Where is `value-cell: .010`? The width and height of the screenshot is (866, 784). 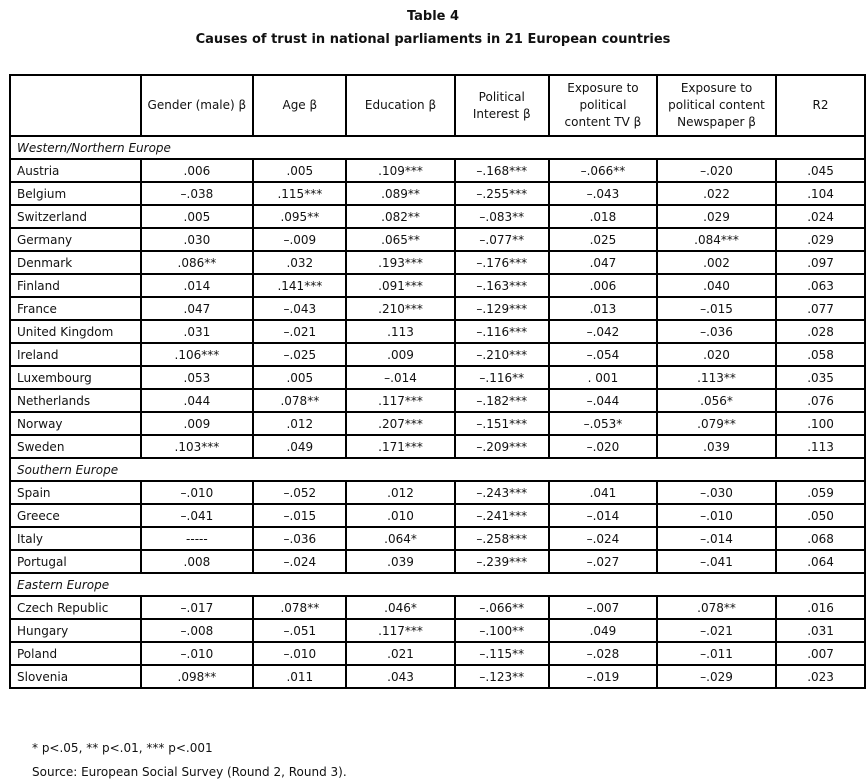
value-cell: .010 is located at coordinates (400, 515).